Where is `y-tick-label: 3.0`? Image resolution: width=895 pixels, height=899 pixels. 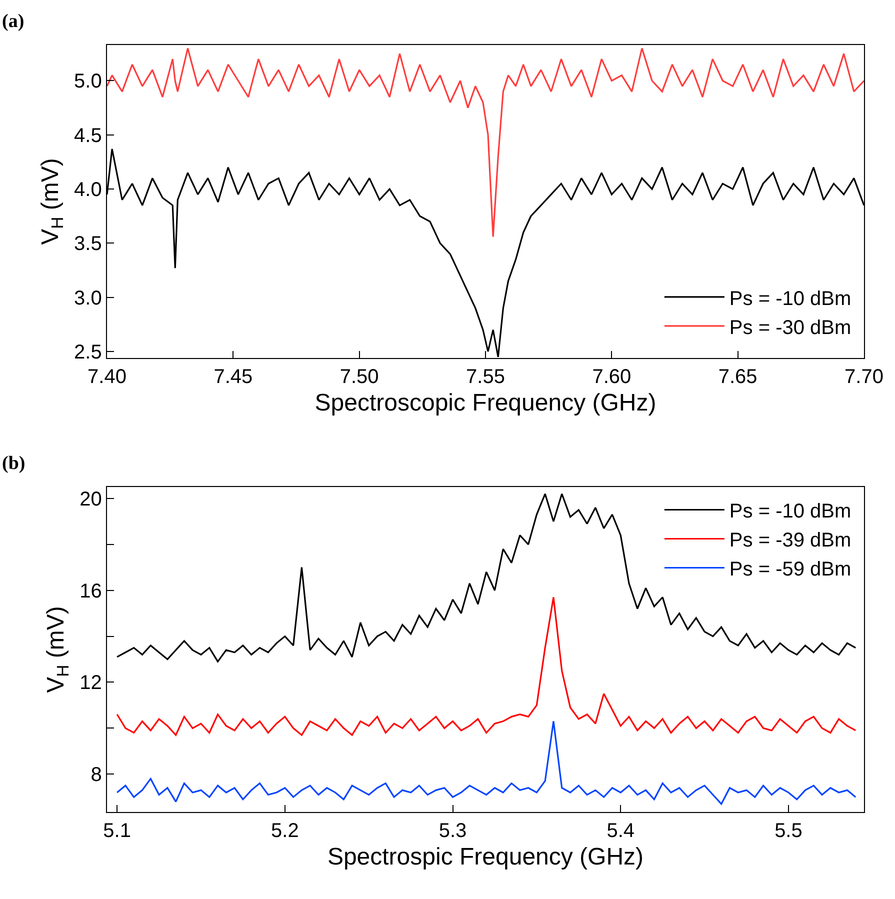
y-tick-label: 3.0 is located at coordinates (88, 298).